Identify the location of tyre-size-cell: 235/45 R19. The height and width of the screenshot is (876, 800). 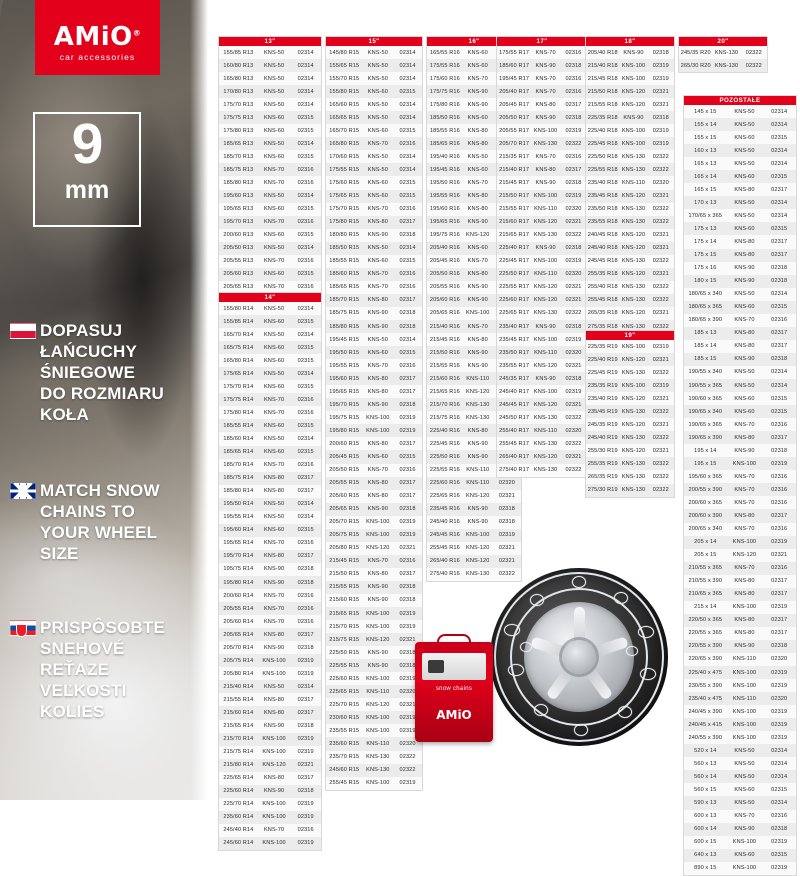
(602, 411).